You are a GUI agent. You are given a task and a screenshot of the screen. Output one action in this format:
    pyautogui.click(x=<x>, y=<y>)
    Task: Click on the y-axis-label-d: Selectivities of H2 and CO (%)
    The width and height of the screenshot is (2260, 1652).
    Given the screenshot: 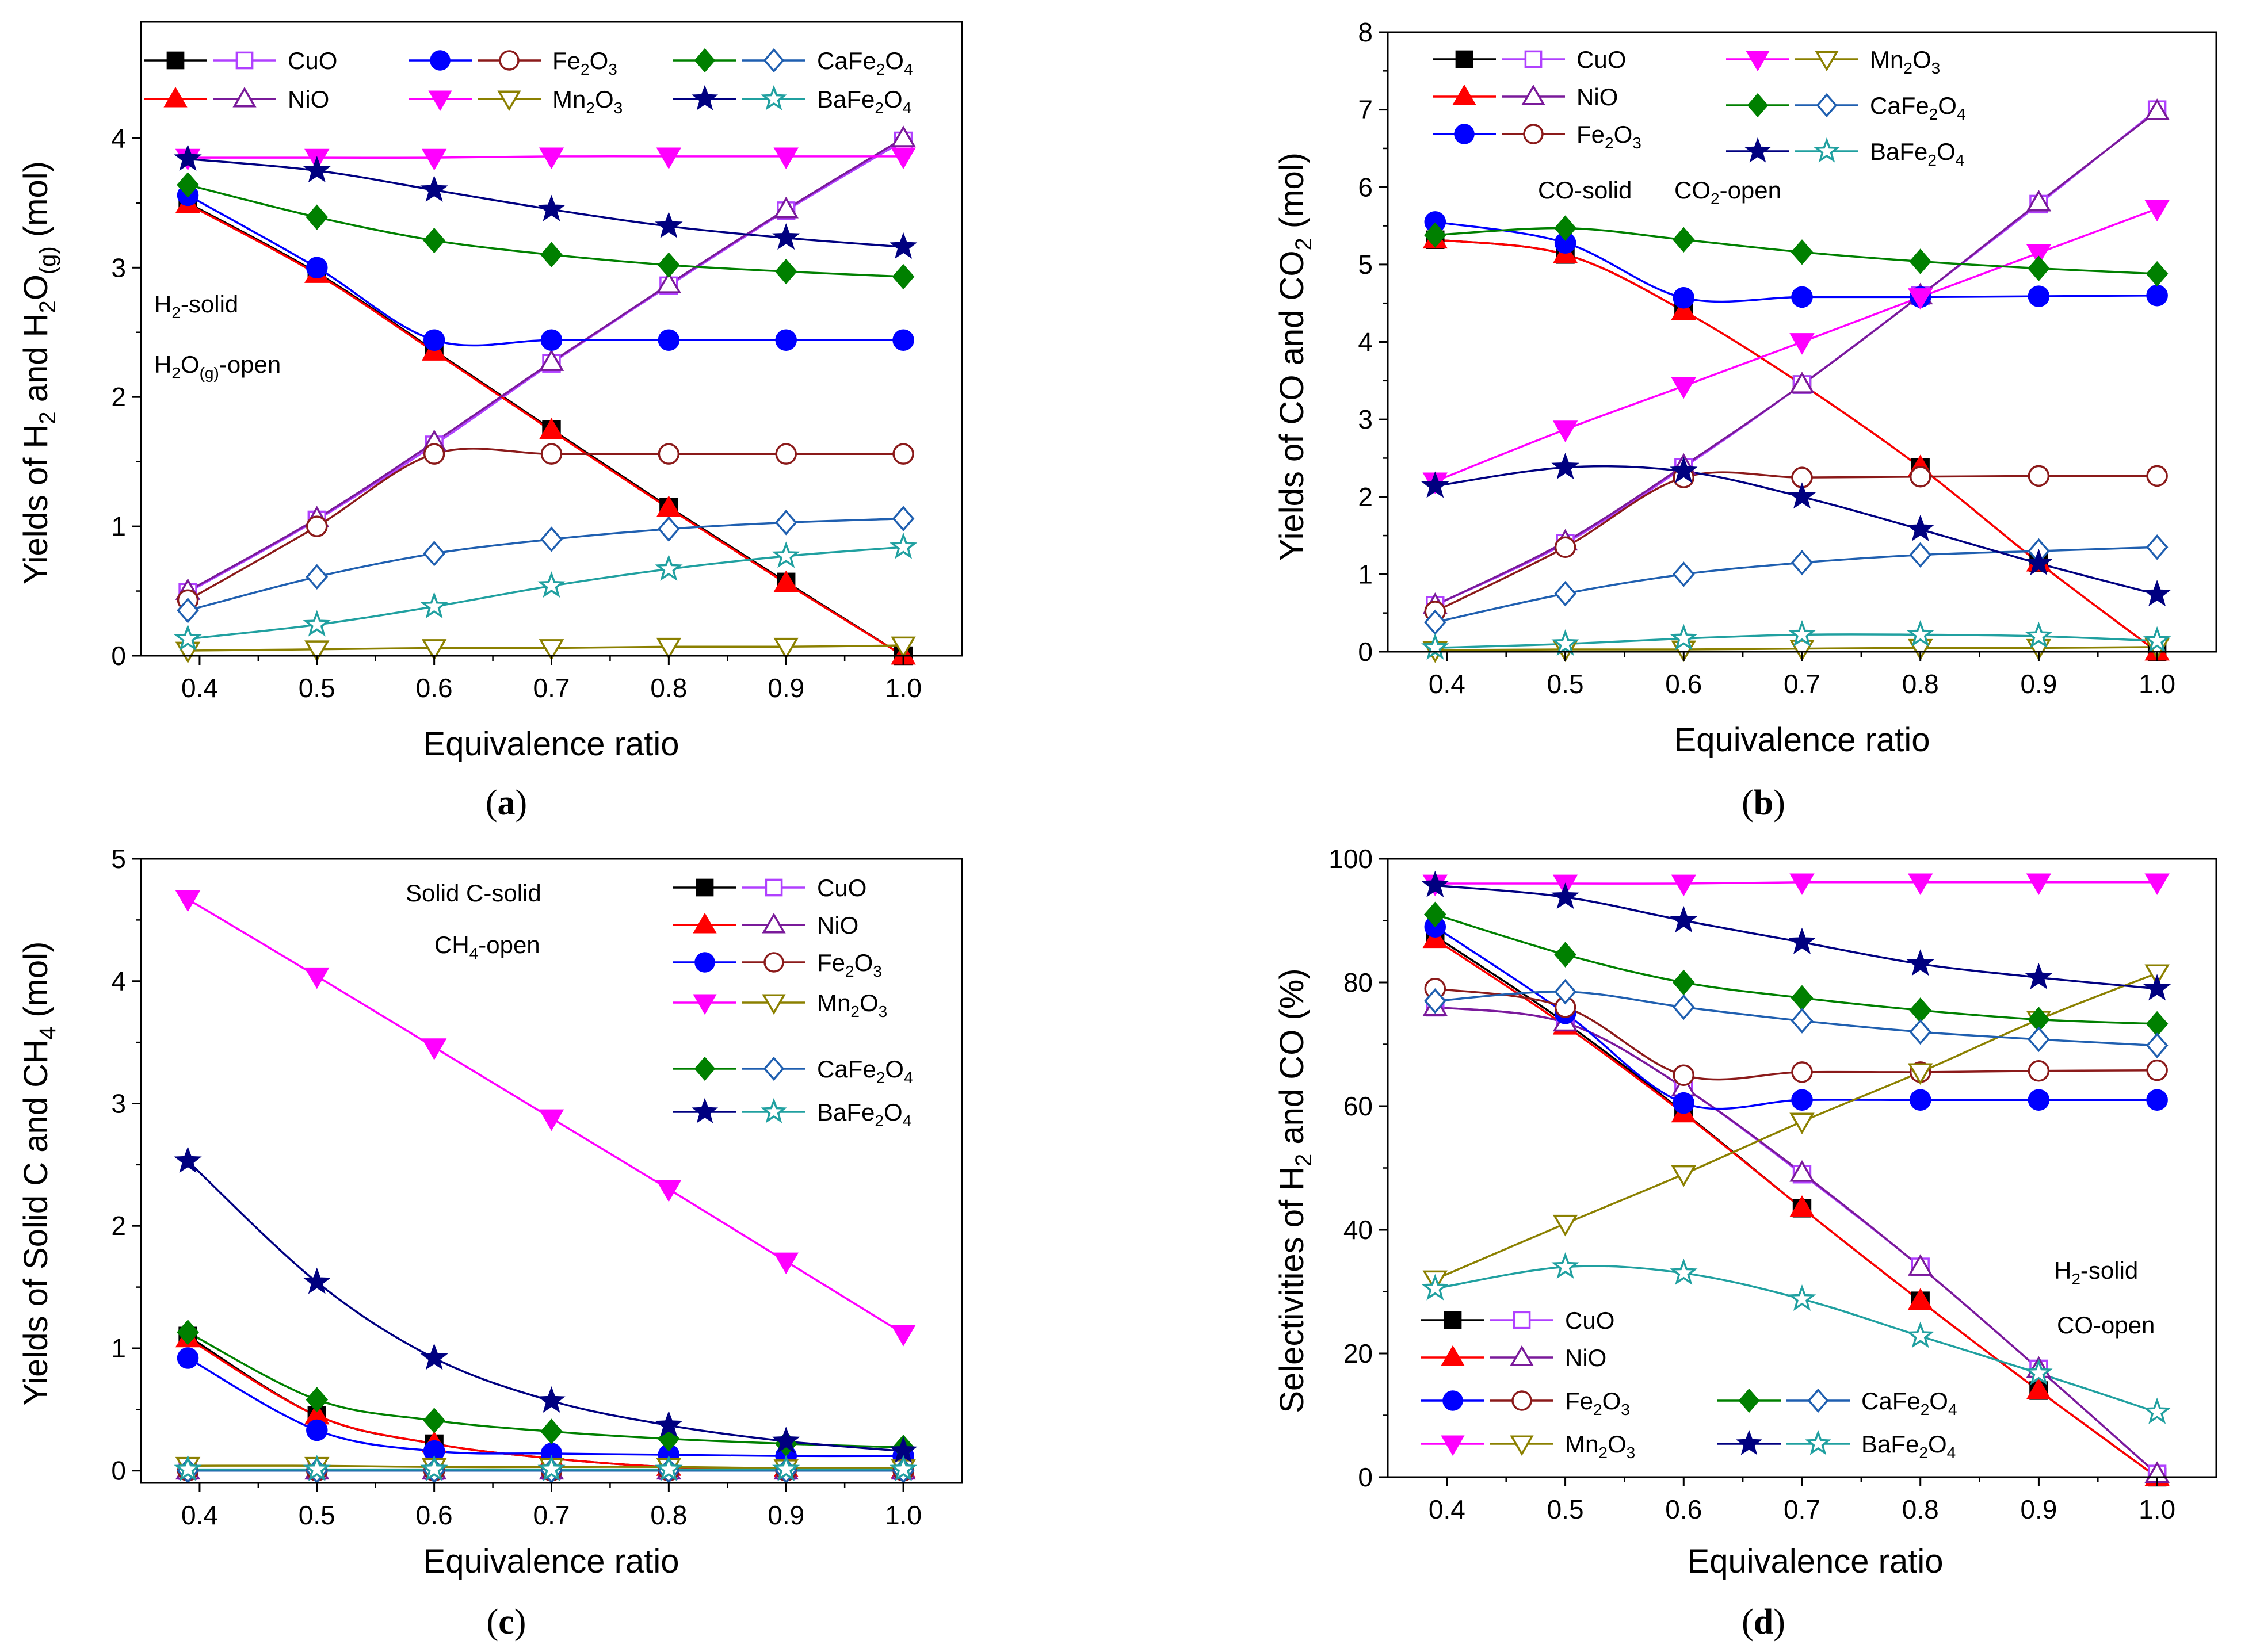 What is the action you would take?
    pyautogui.click(x=1294, y=1190)
    